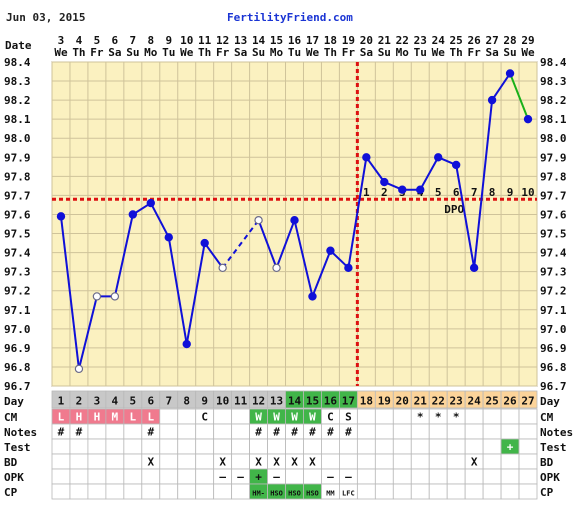 The width and height of the screenshot is (579, 505). Describe the element at coordinates (553, 62) in the screenshot. I see `y-tick-right: 98.4` at that location.